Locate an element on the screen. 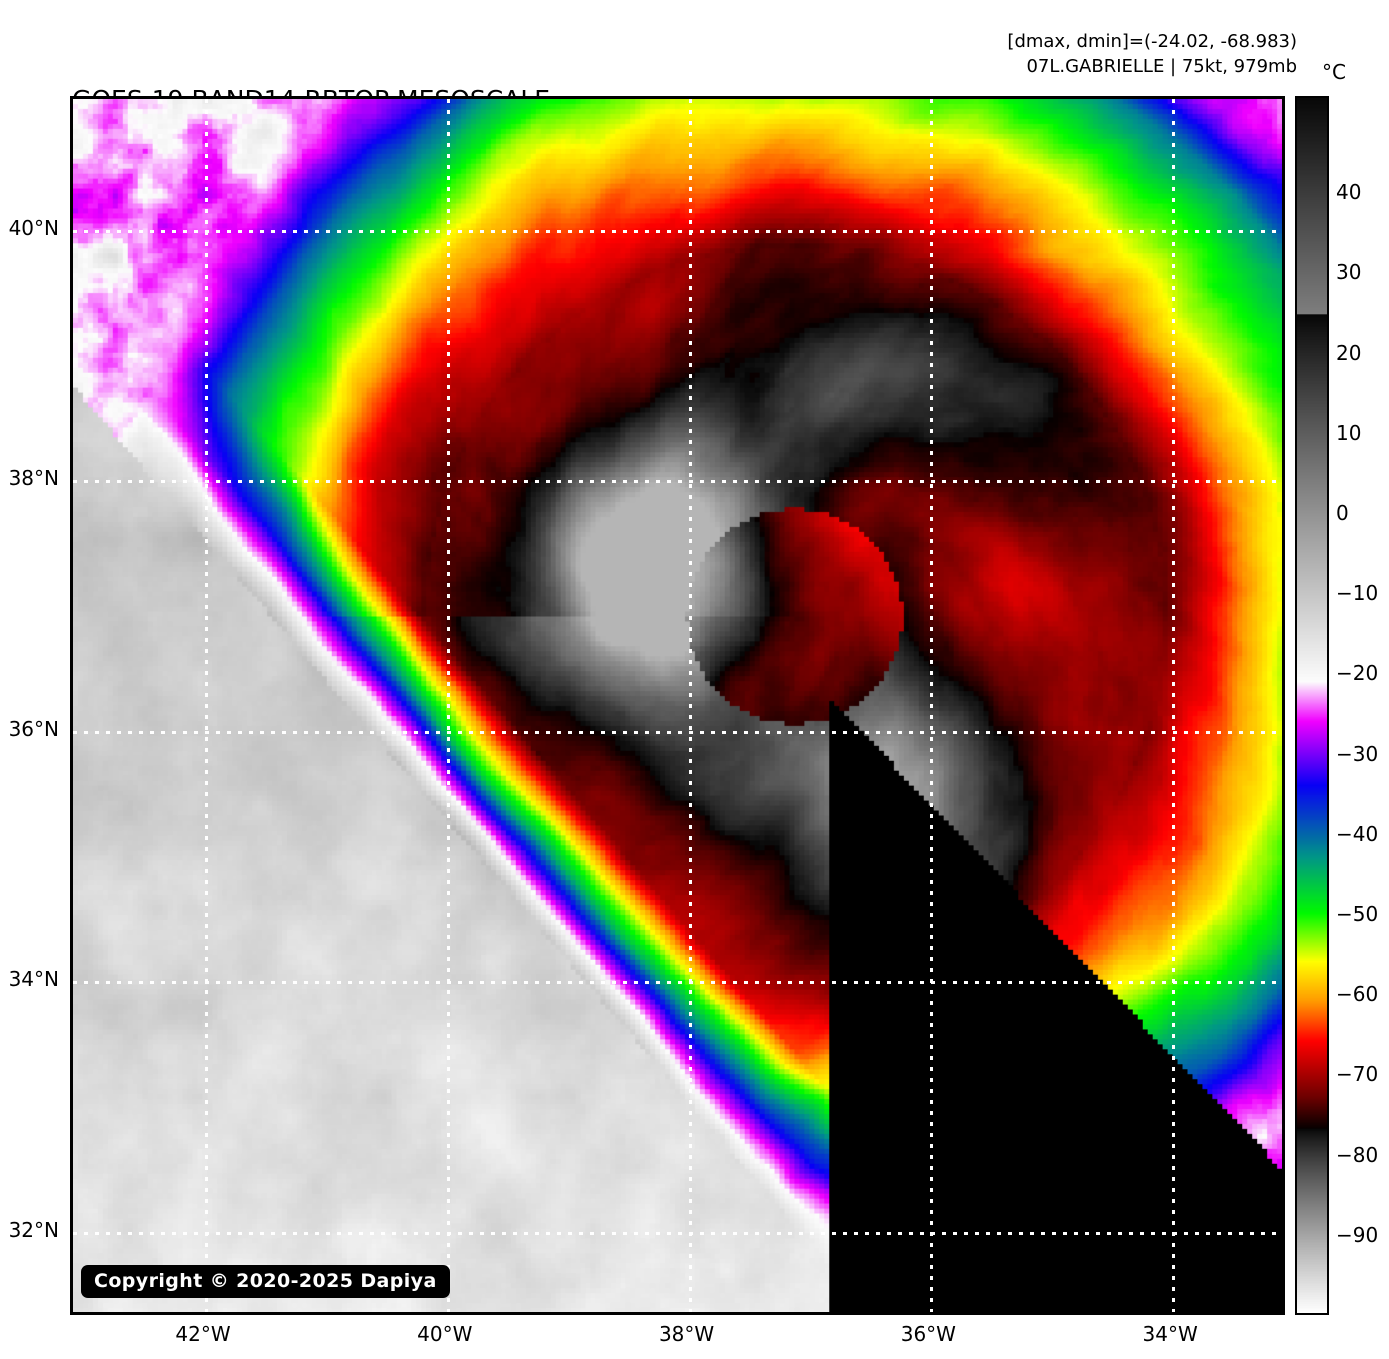  colorbar-tick-label: 0 is located at coordinates (1342, 513).